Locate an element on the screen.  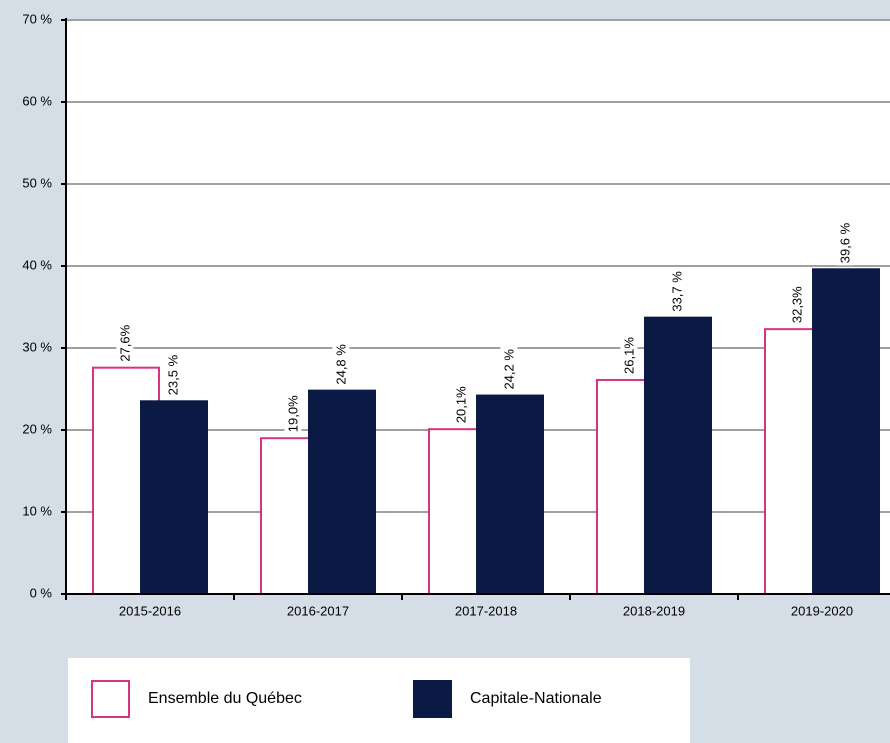
value-label-group: 20,1% is located at coordinates (461, 404).